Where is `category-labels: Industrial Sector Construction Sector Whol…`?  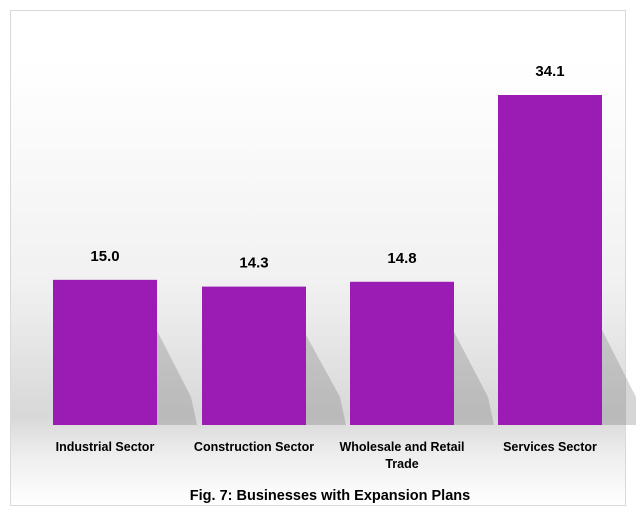
category-labels: Industrial Sector Construction Sector Whol… is located at coordinates (326, 455).